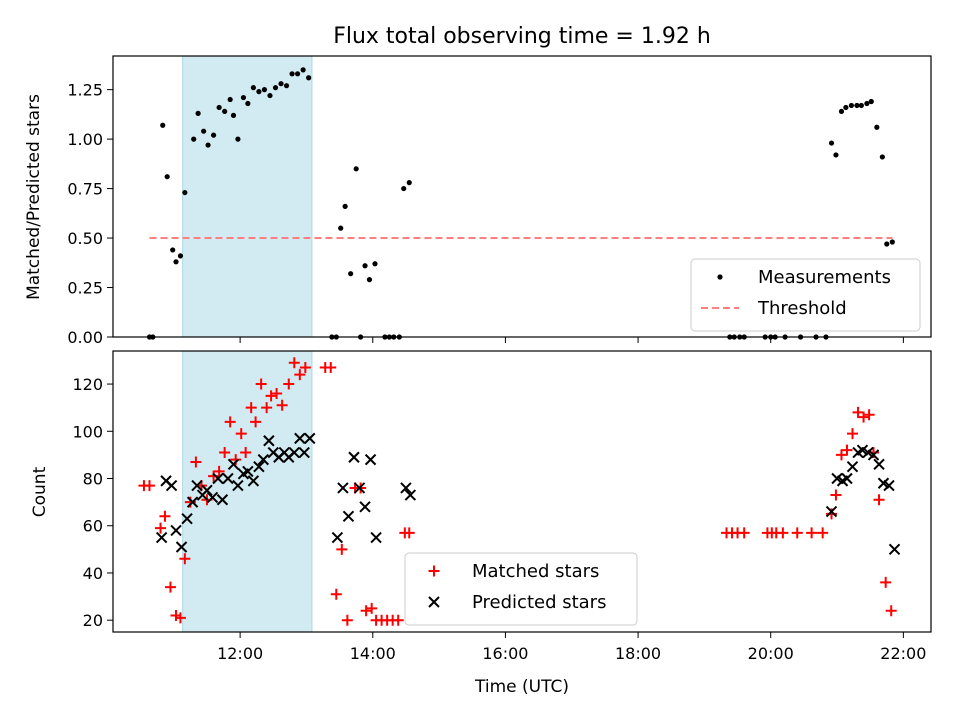 Image resolution: width=960 pixels, height=720 pixels. Describe the element at coordinates (85, 337) in the screenshot. I see `top-panel-y-tick-label: 0.00` at that location.